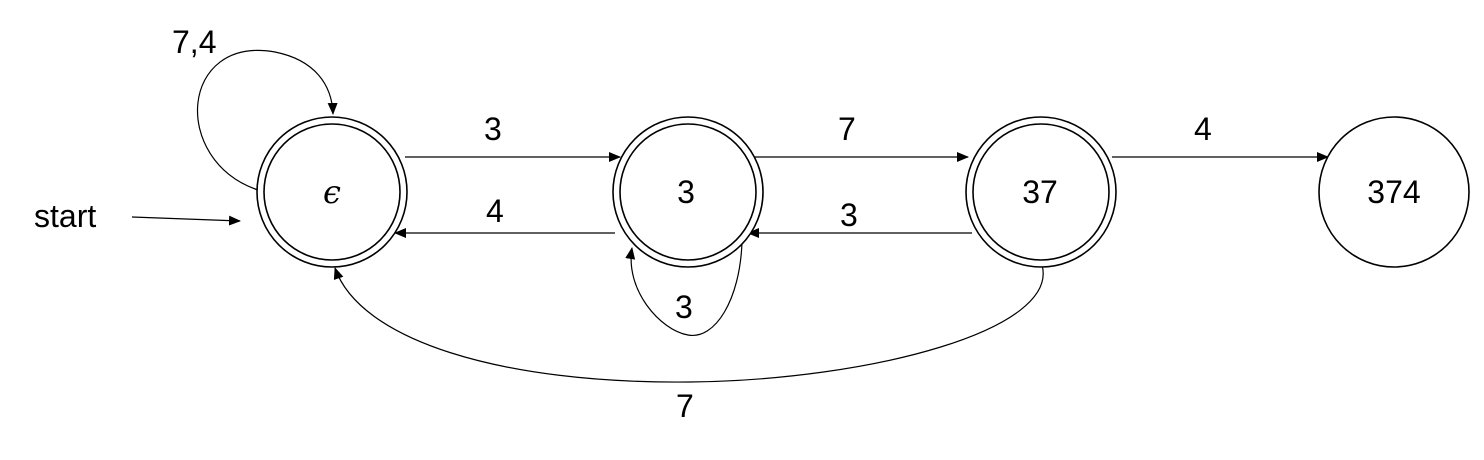  Describe the element at coordinates (847, 129) in the screenshot. I see `transition-q1-q2-label: 7` at that location.